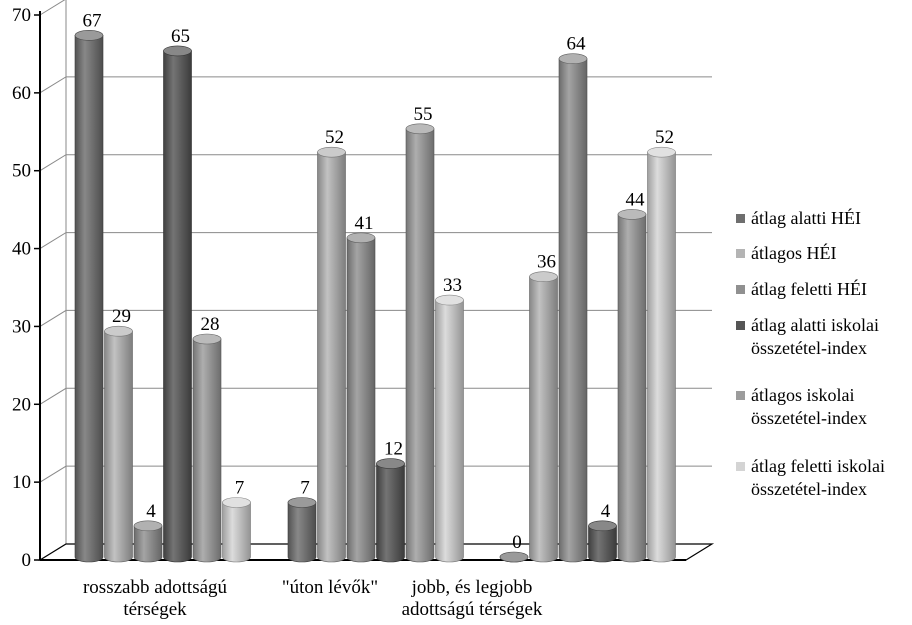  What do you see at coordinates (210, 324) in the screenshot?
I see `data-label: 28` at bounding box center [210, 324].